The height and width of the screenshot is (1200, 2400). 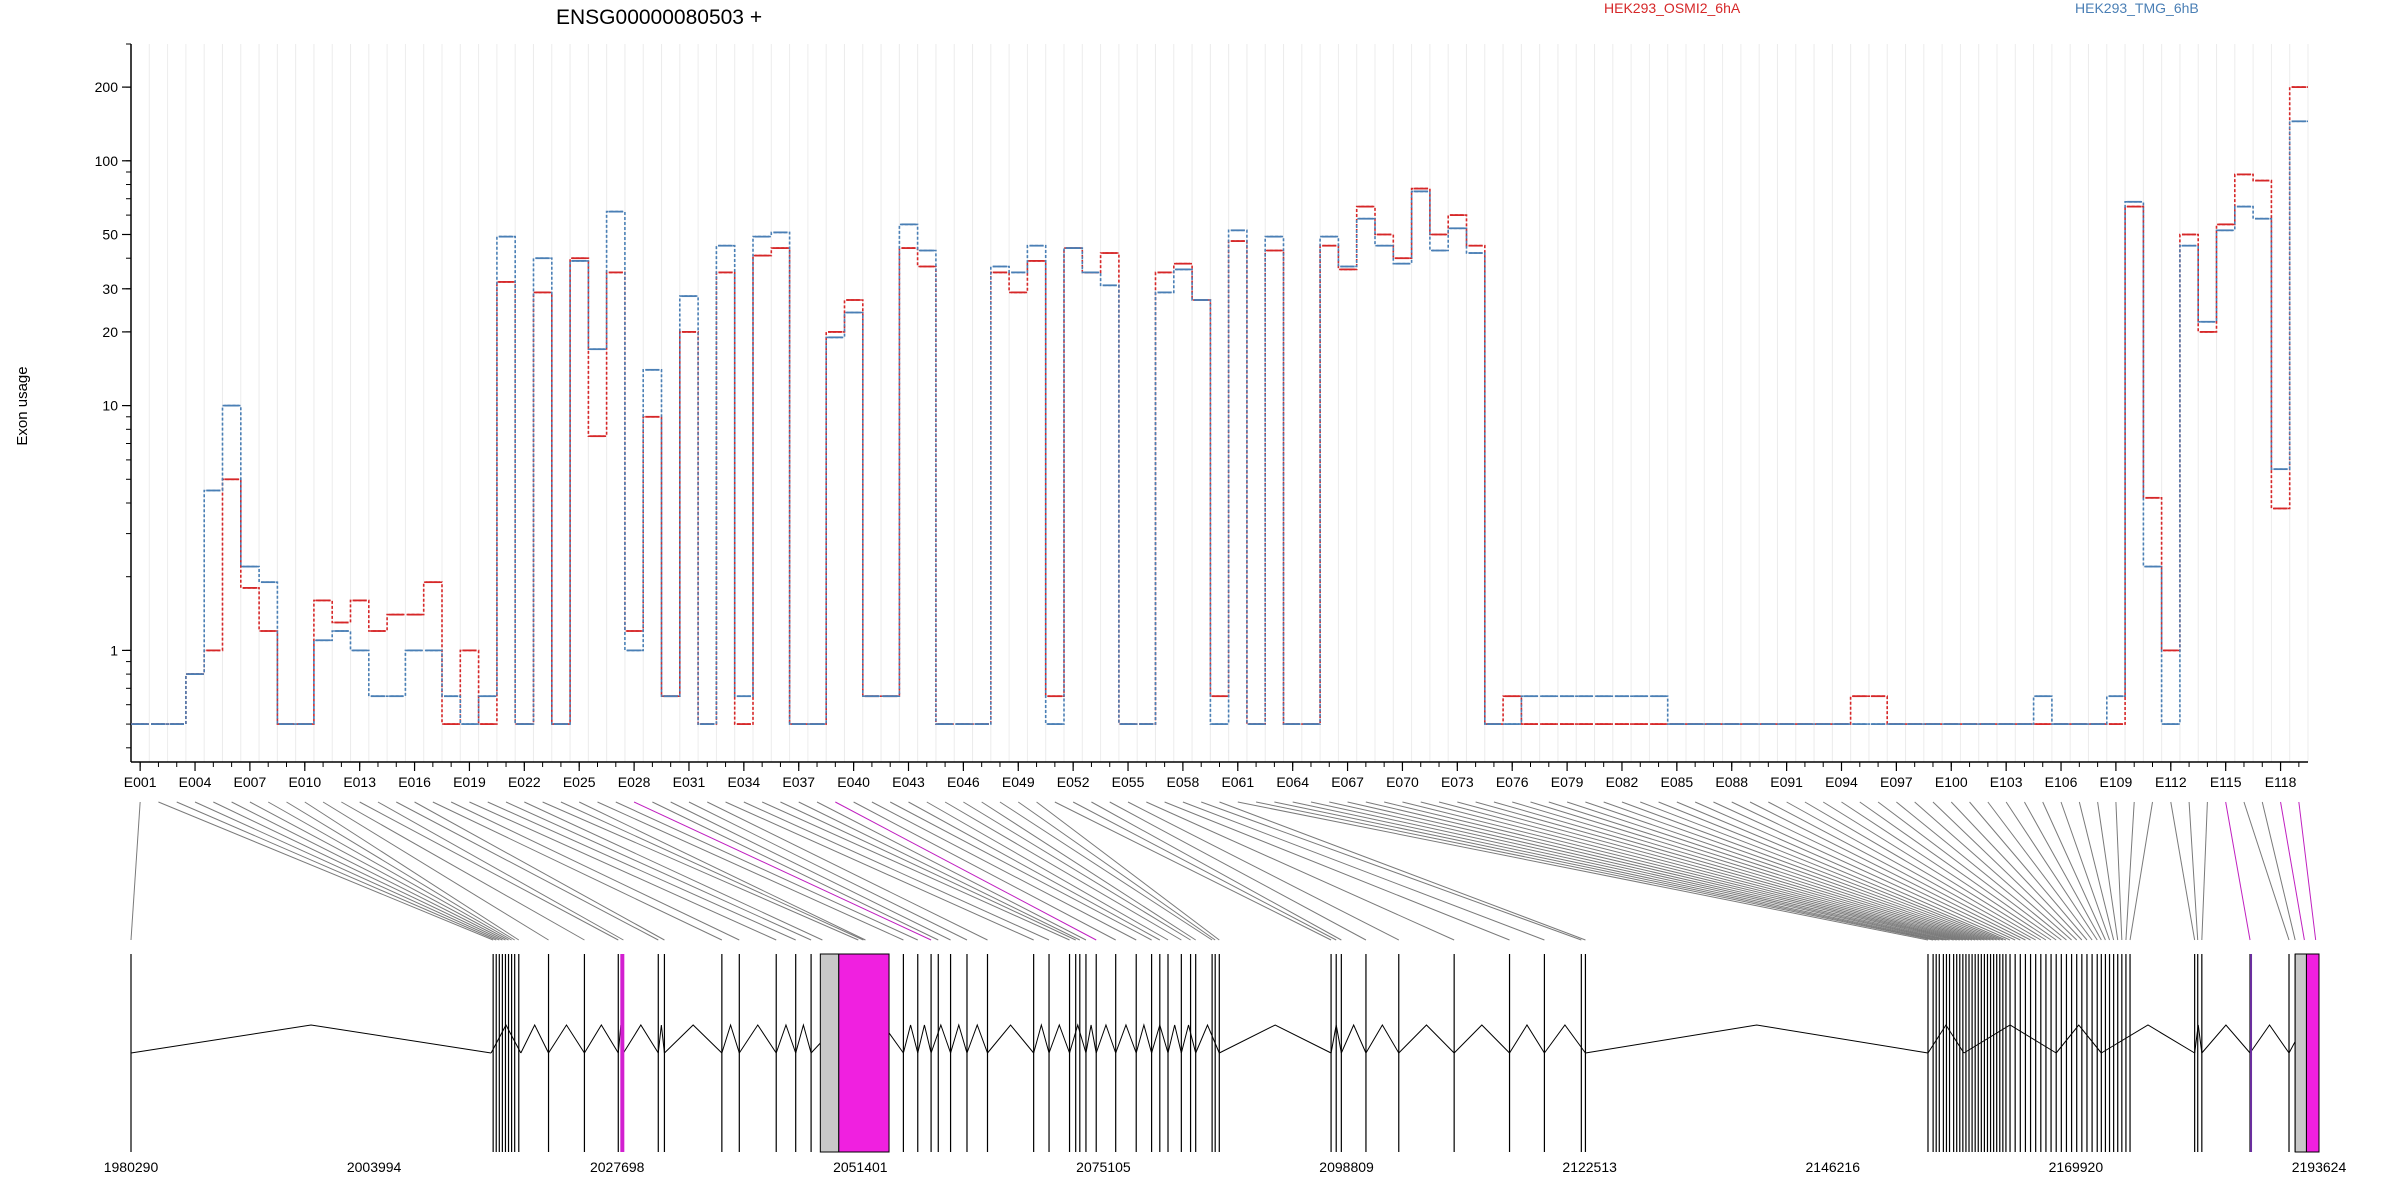 I want to click on x-tick-label: E007, so click(x=250, y=782).